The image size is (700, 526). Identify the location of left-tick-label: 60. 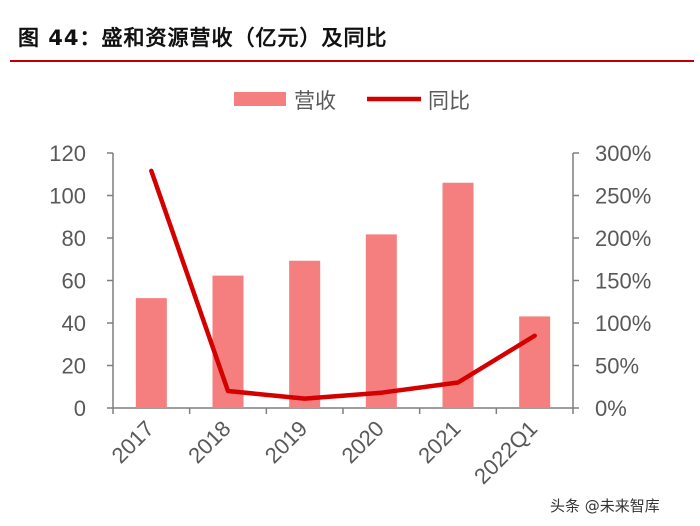
(74, 281).